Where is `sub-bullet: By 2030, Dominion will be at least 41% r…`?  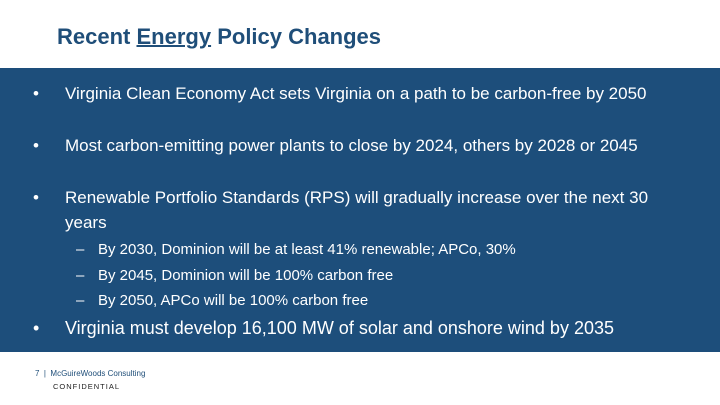
sub-bullet: By 2030, Dominion will be at least 41% r… is located at coordinates (296, 250).